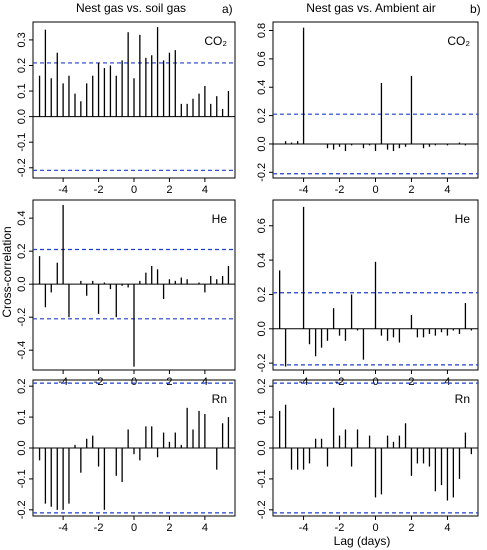 Image resolution: width=487 pixels, height=550 pixels. Describe the element at coordinates (7, 271) in the screenshot. I see `shared-y-axis-label: Cross-correlation` at that location.